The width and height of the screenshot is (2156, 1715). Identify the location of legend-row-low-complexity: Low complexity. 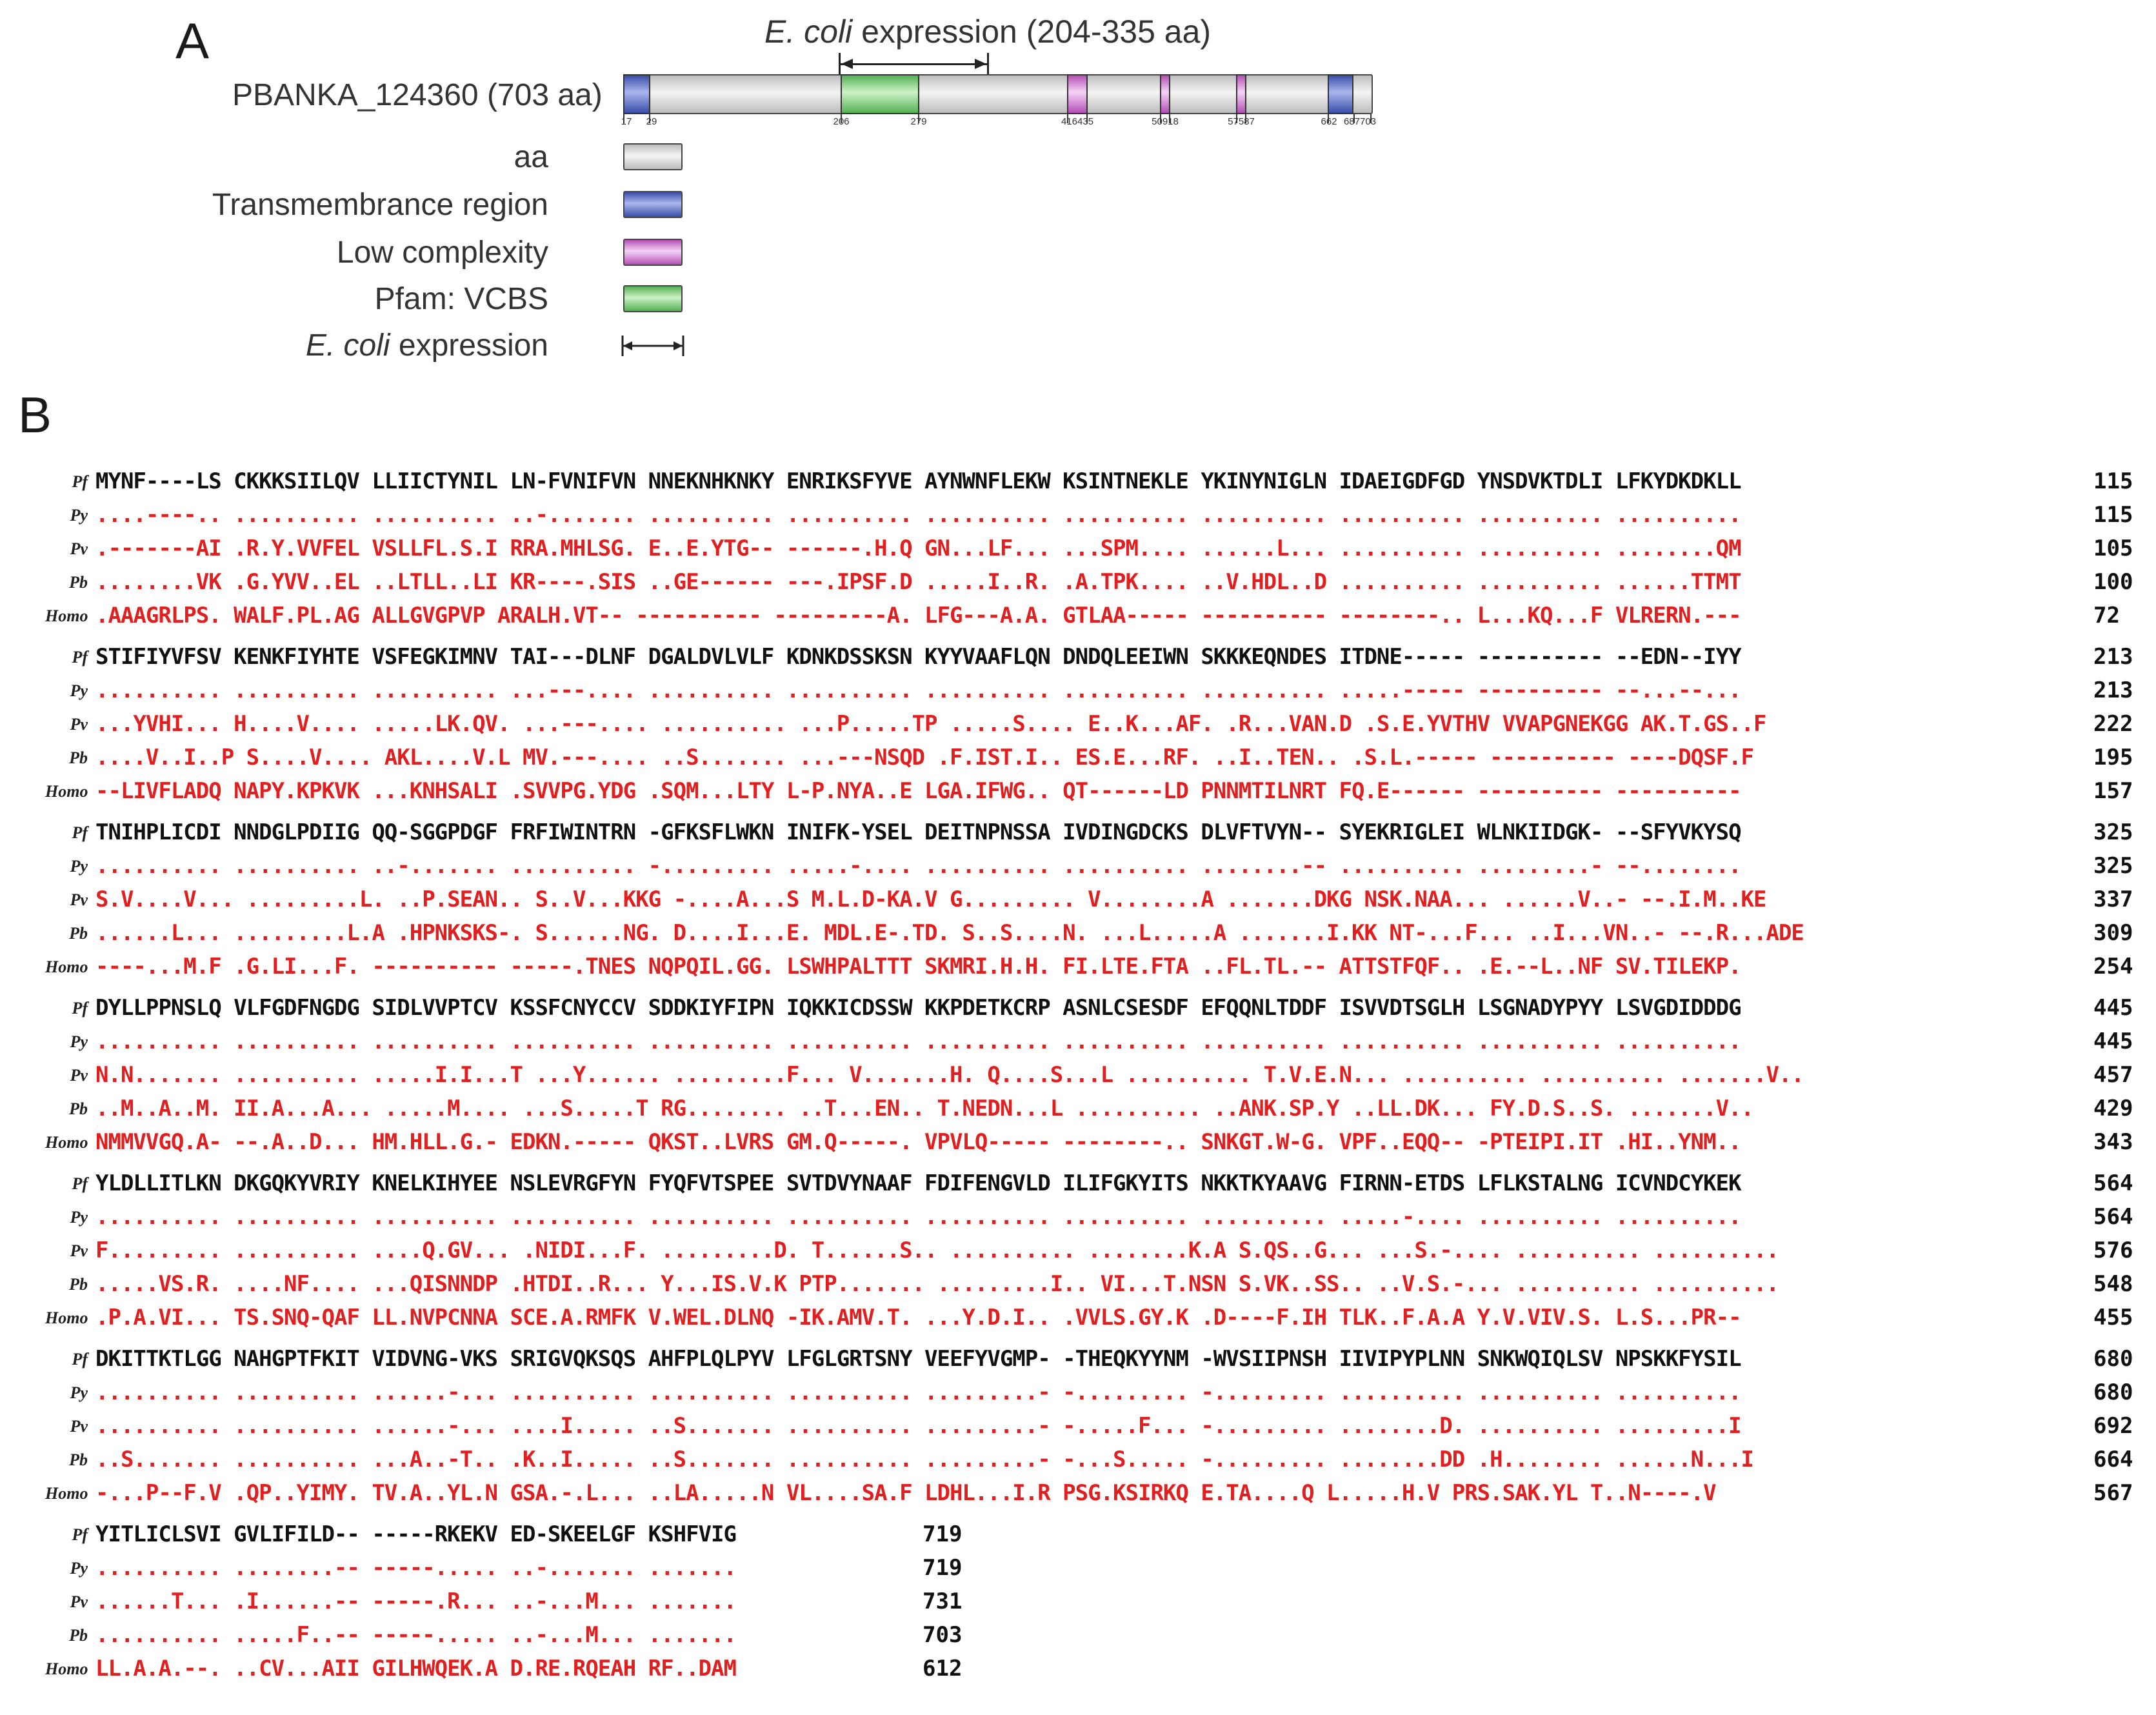
(439, 254).